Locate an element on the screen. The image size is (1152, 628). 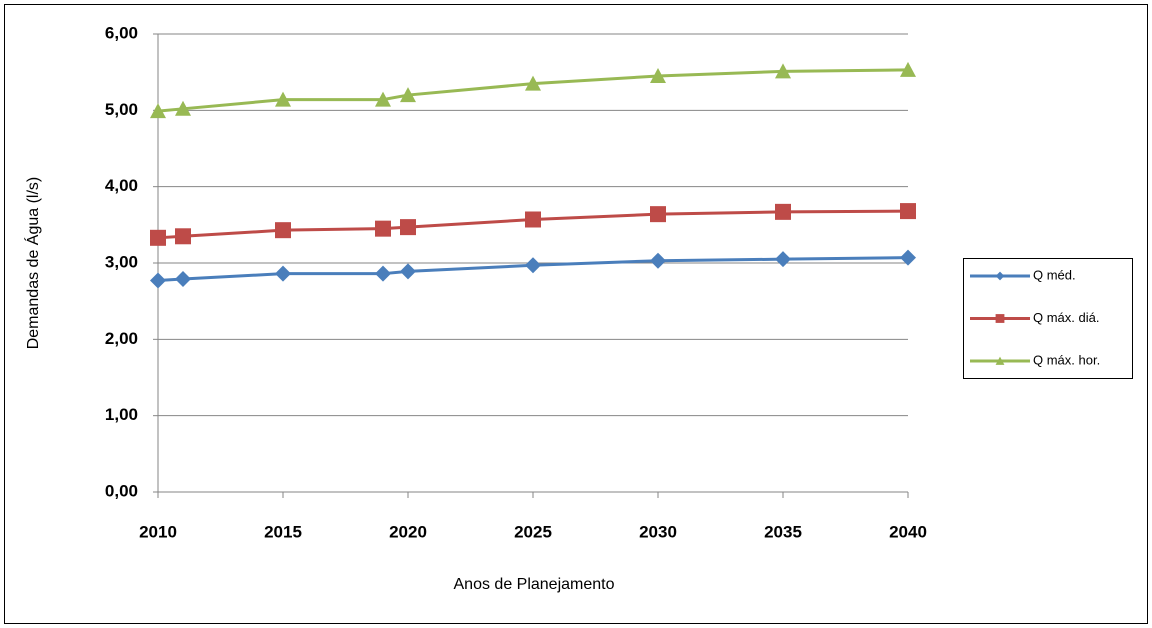
y-tick-label: 1,00 is located at coordinates (121, 414).